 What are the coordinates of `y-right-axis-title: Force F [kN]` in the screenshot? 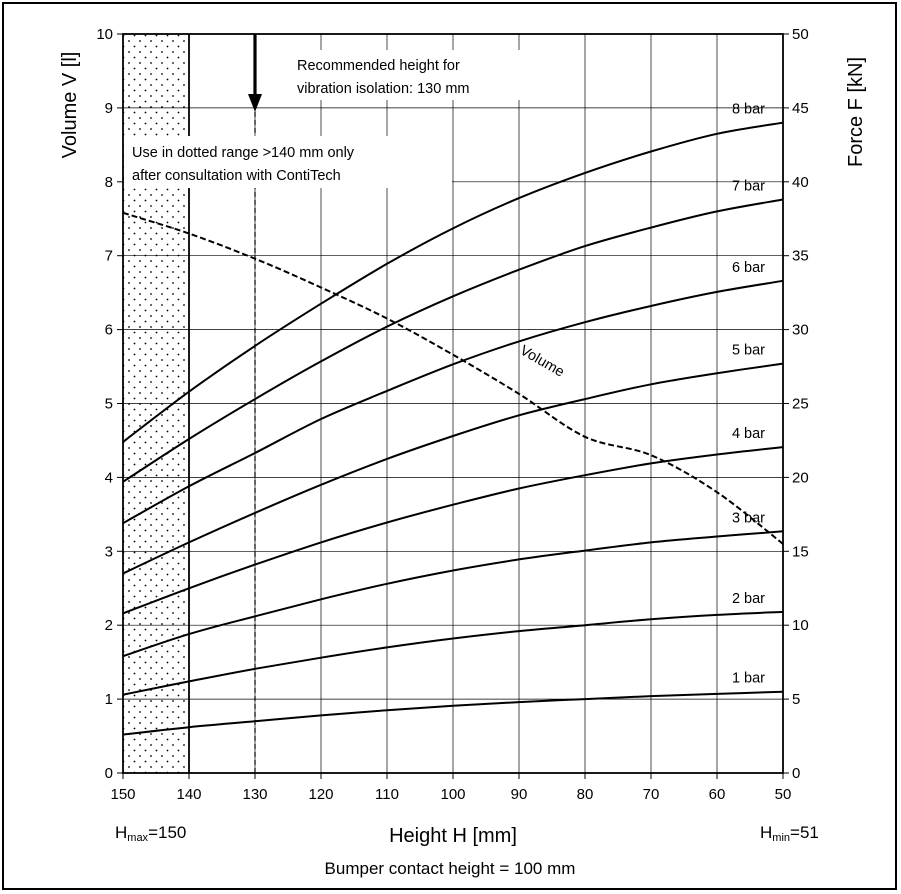 It's located at (856, 112).